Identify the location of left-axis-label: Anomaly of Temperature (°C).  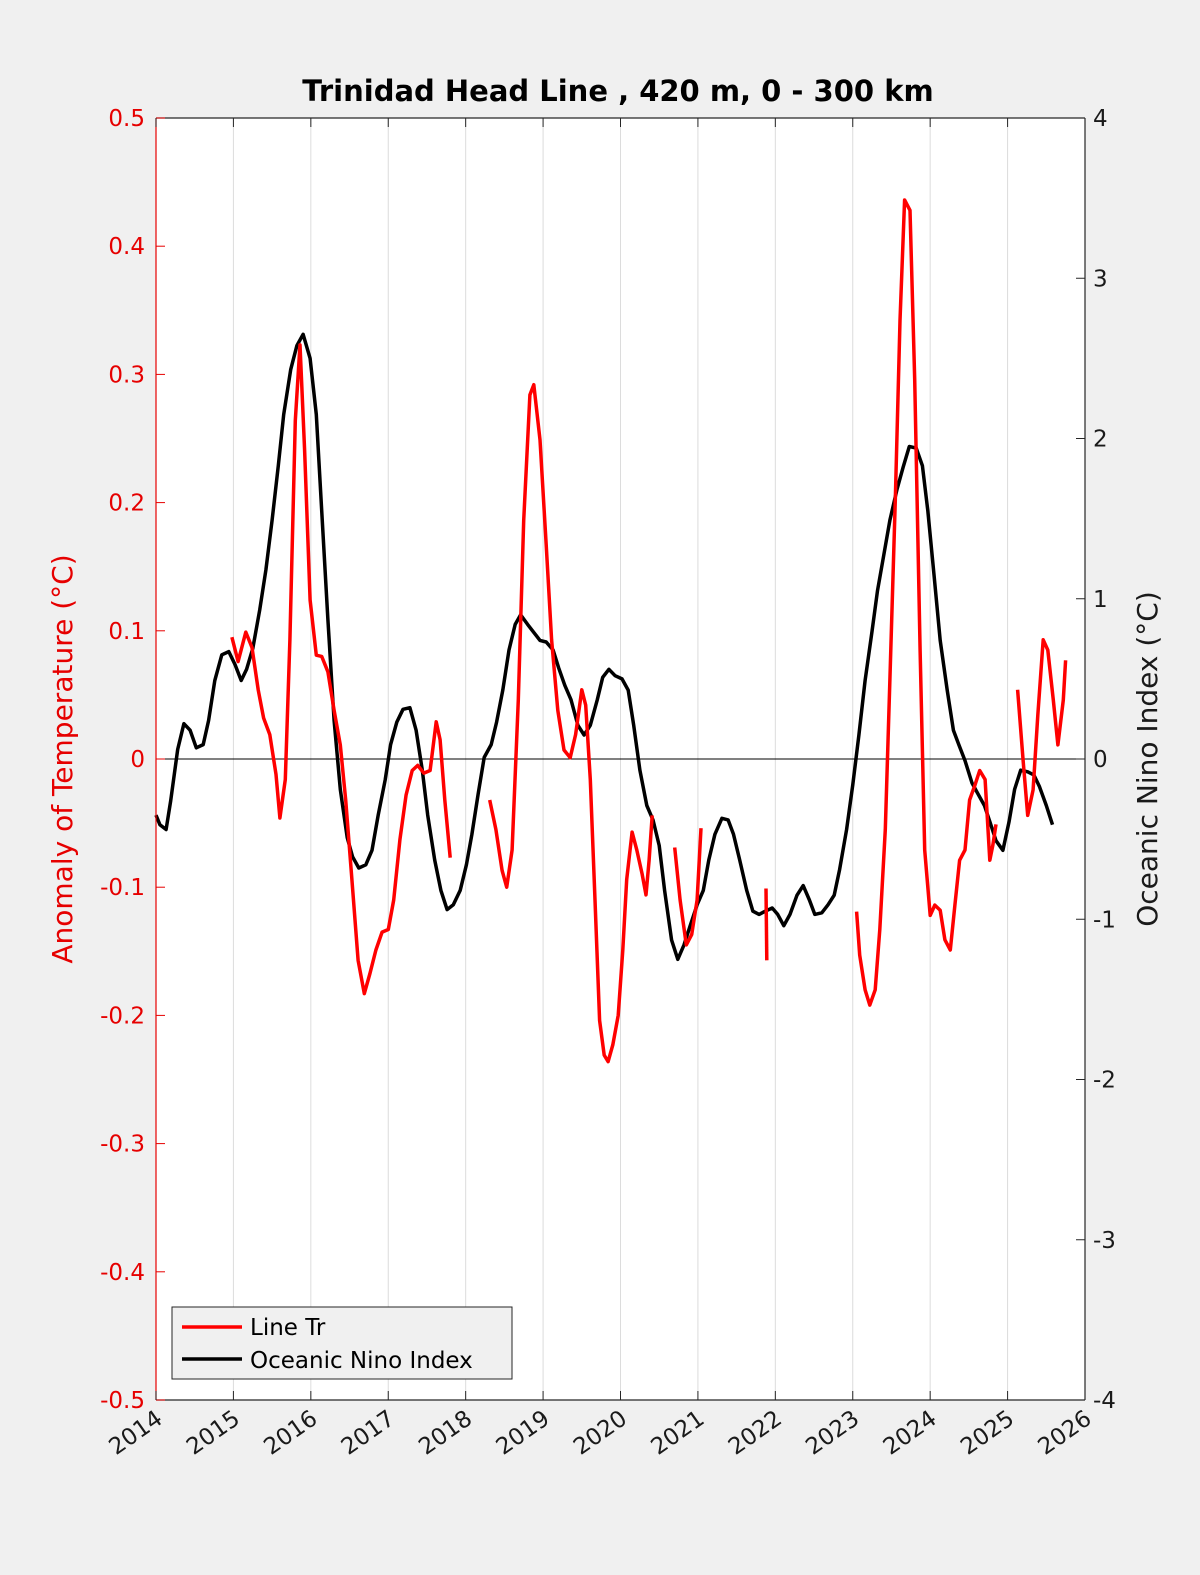
(62, 758).